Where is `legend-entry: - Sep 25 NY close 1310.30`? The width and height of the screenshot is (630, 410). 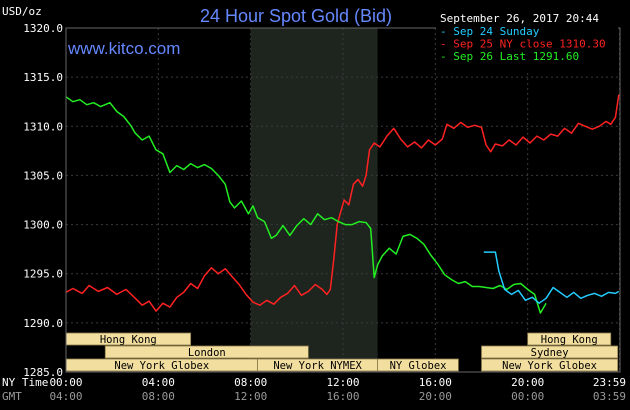 legend-entry: - Sep 25 NY close 1310.30 is located at coordinates (523, 44).